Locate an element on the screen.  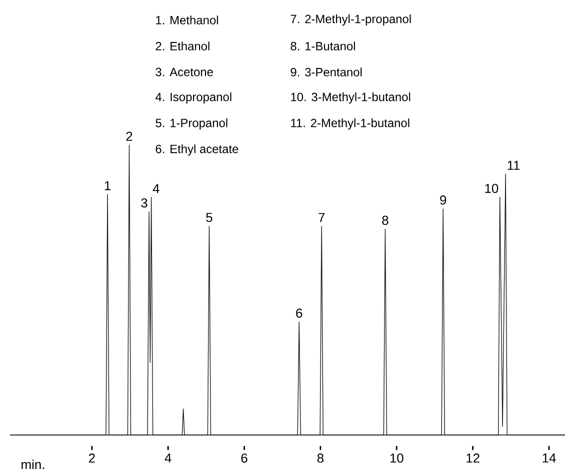
annotation: 1 is located at coordinates (107, 185).